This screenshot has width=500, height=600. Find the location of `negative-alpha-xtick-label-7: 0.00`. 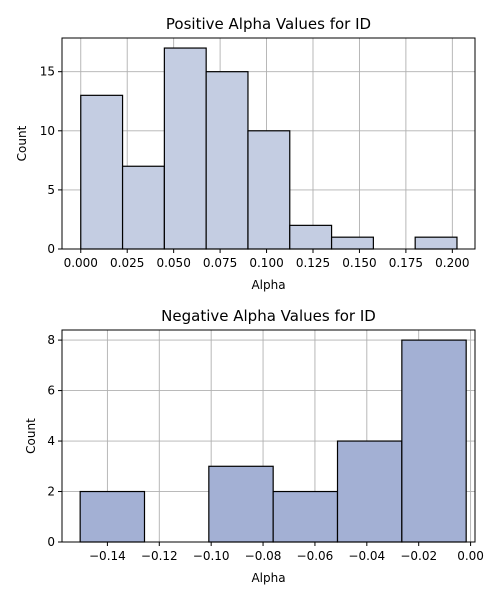

negative-alpha-xtick-label-7: 0.00 is located at coordinates (470, 556).